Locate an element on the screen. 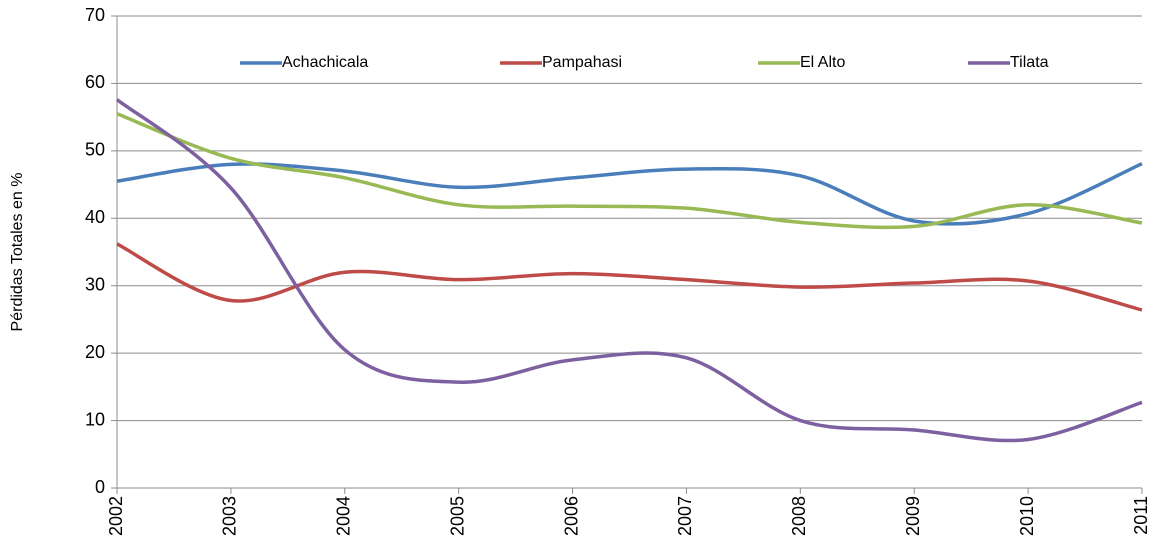  legend-label: Pampahasi is located at coordinates (582, 62).